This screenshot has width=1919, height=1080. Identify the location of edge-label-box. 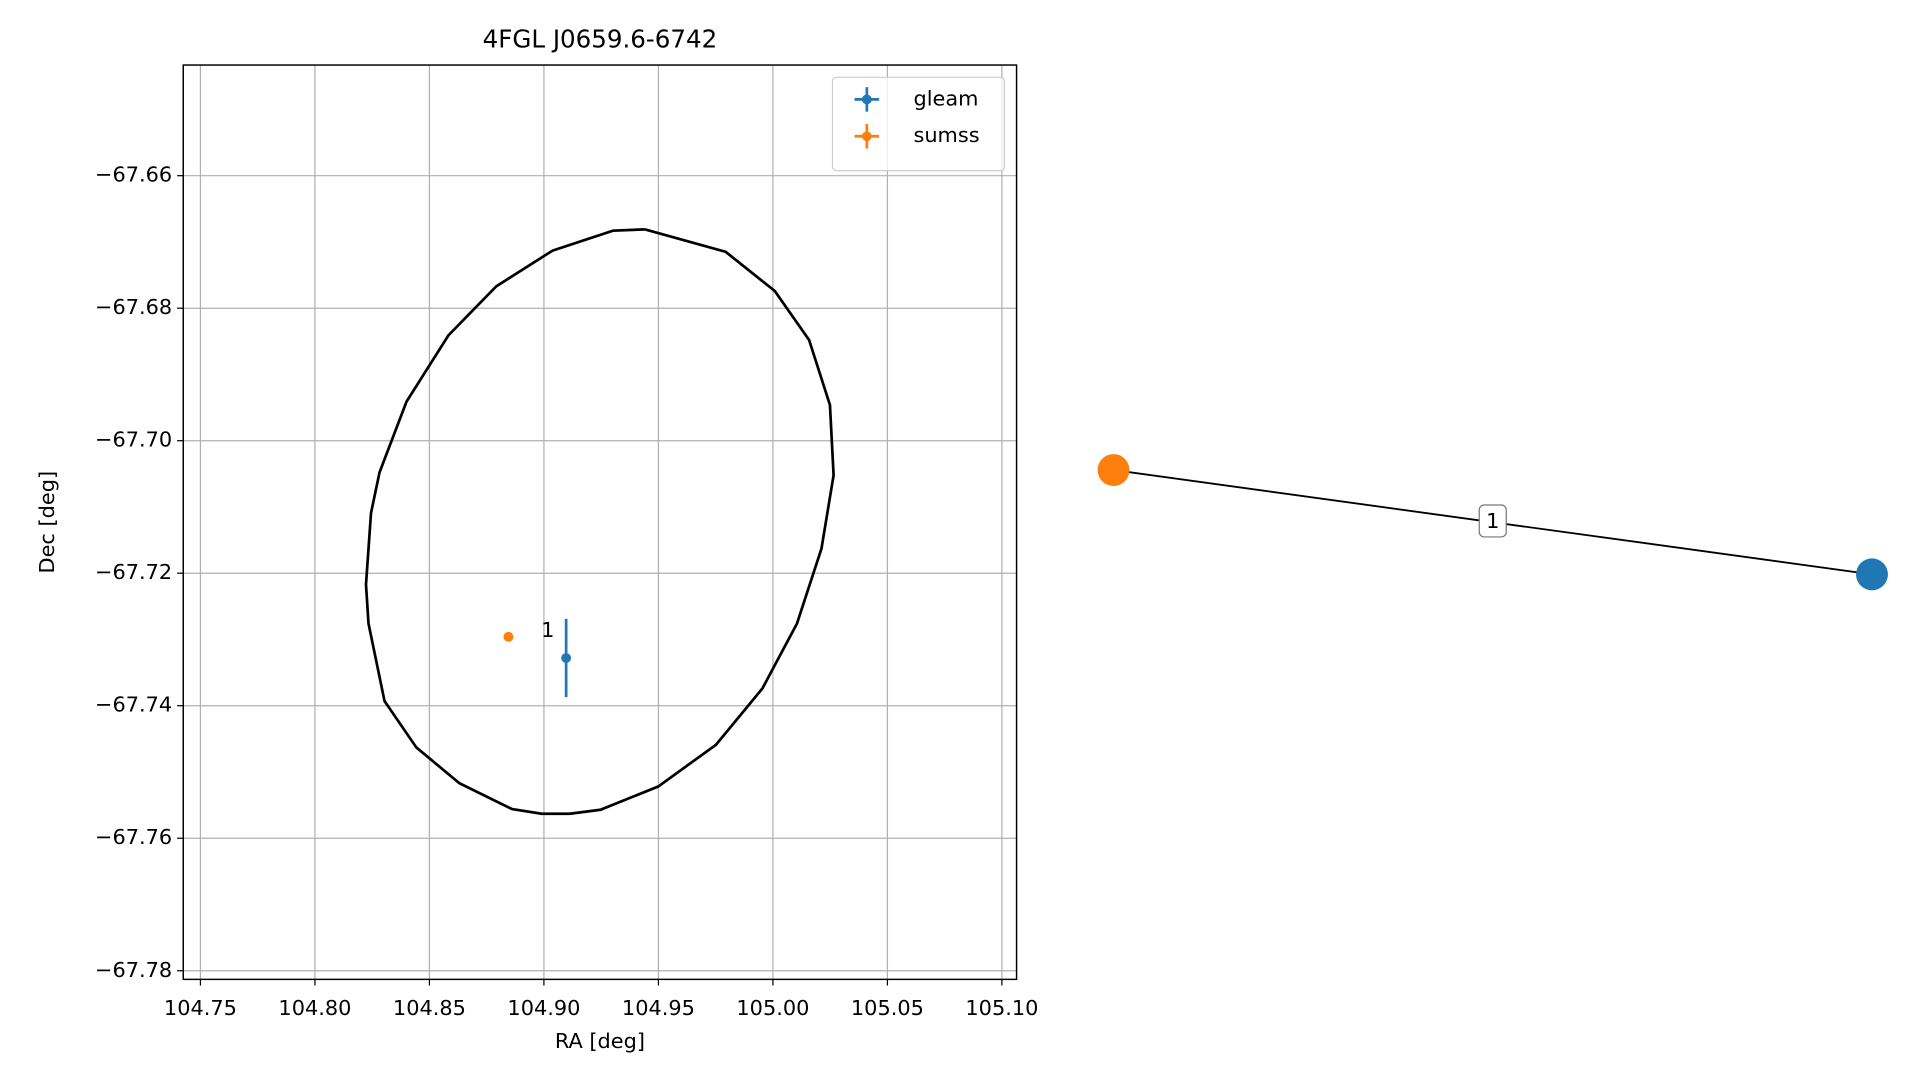
(1492, 521).